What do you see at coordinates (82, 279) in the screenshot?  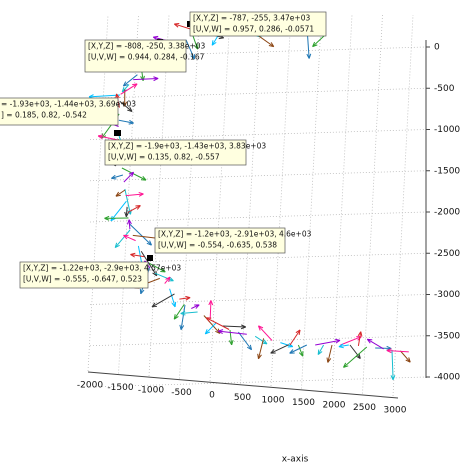 I see `datatip-text: [U,V,W] = -0.555, -0.647, 0.523` at bounding box center [82, 279].